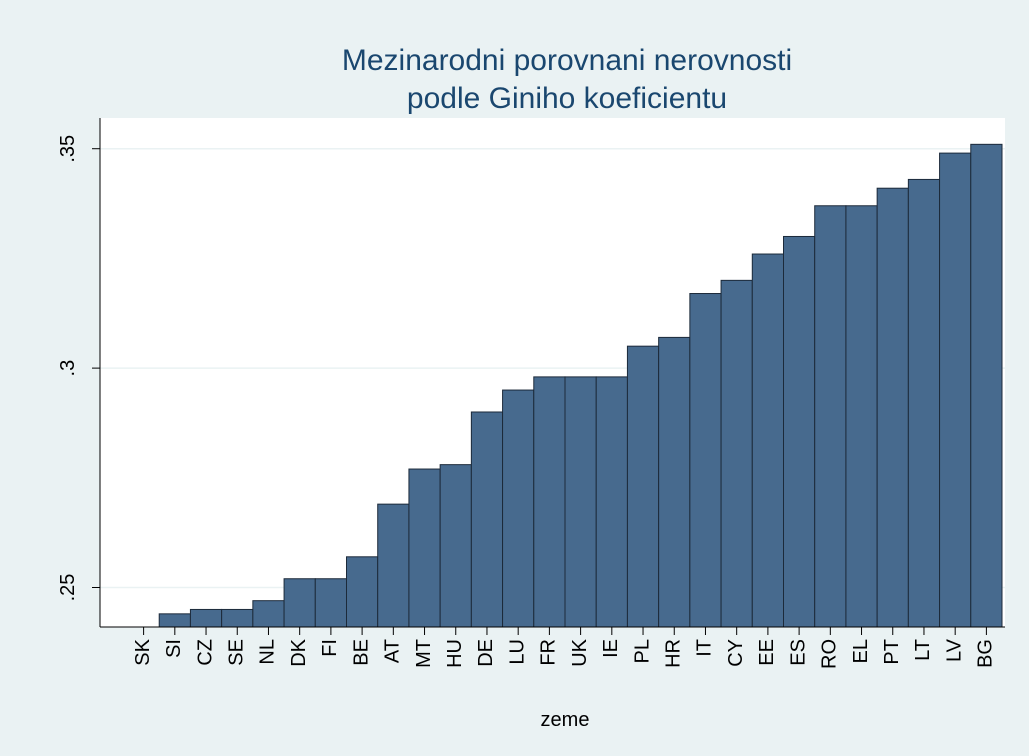 This screenshot has width=1029, height=756. I want to click on chart-title: podle Giniho koeficientu, so click(567, 98).